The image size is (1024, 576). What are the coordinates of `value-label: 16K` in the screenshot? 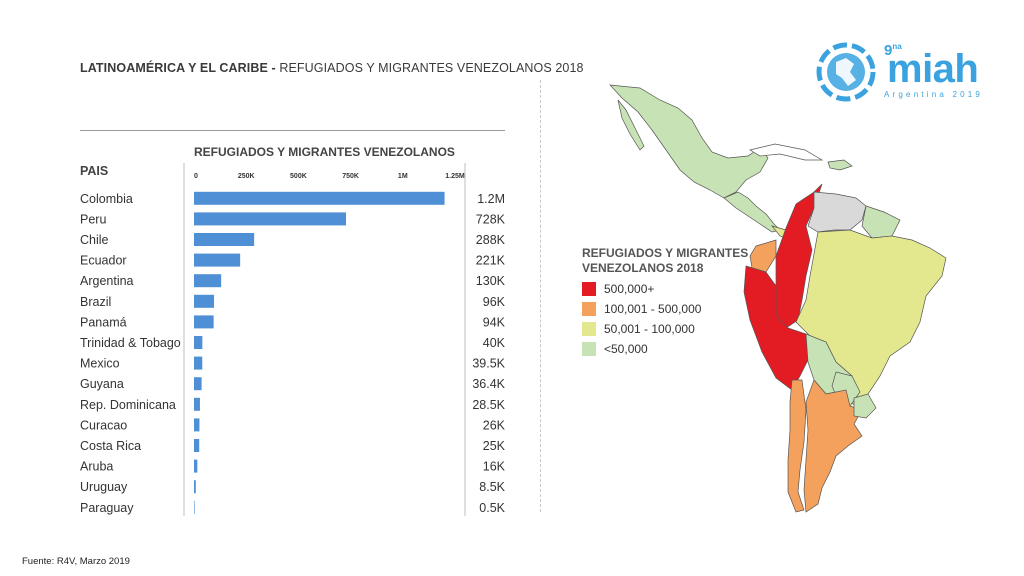 It's located at (494, 467).